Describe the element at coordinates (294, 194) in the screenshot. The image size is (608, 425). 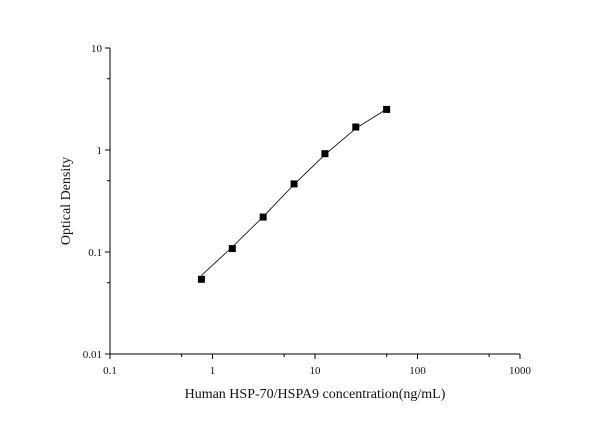
I see `data-points` at that location.